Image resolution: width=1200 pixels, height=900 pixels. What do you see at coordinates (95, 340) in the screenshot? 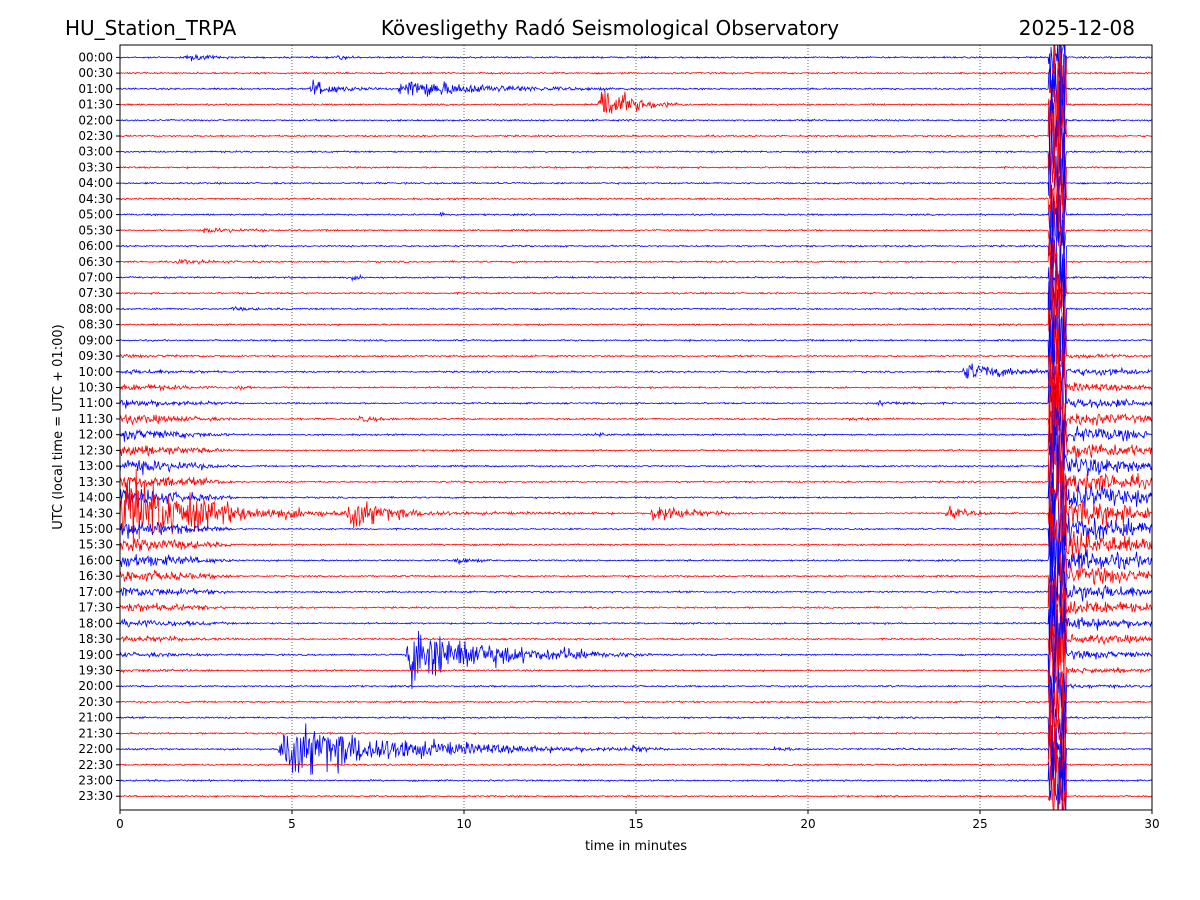
I see `row-label: 09:00` at bounding box center [95, 340].